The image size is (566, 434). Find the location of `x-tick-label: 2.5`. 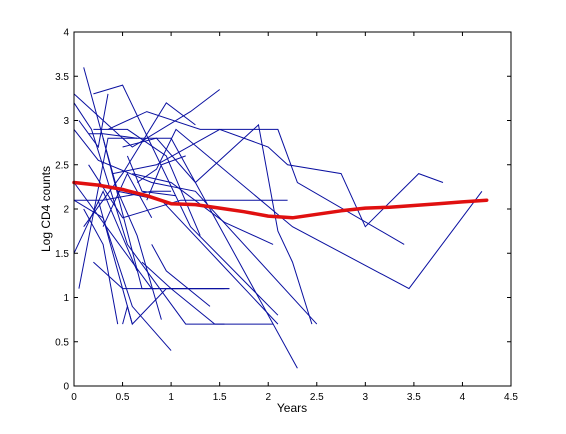

x-tick-label: 2.5 is located at coordinates (317, 397).